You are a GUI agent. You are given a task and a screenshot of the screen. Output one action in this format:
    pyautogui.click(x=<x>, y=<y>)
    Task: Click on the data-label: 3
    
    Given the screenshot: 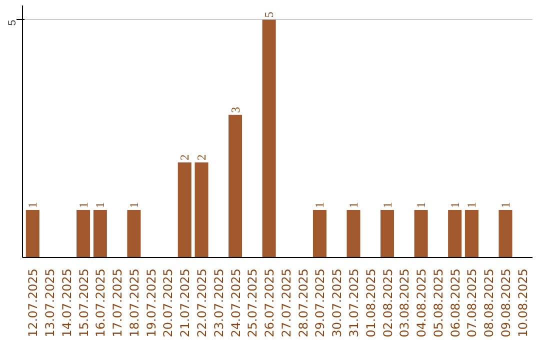 What is the action you would take?
    pyautogui.click(x=235, y=109)
    